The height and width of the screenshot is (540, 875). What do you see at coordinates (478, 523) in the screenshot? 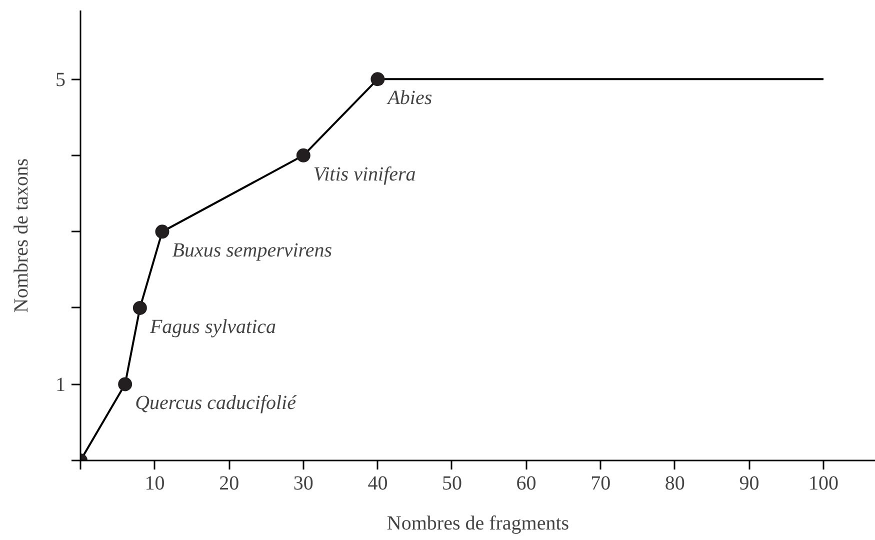
I see `x-axis-title: Nombres de fragments` at bounding box center [478, 523].